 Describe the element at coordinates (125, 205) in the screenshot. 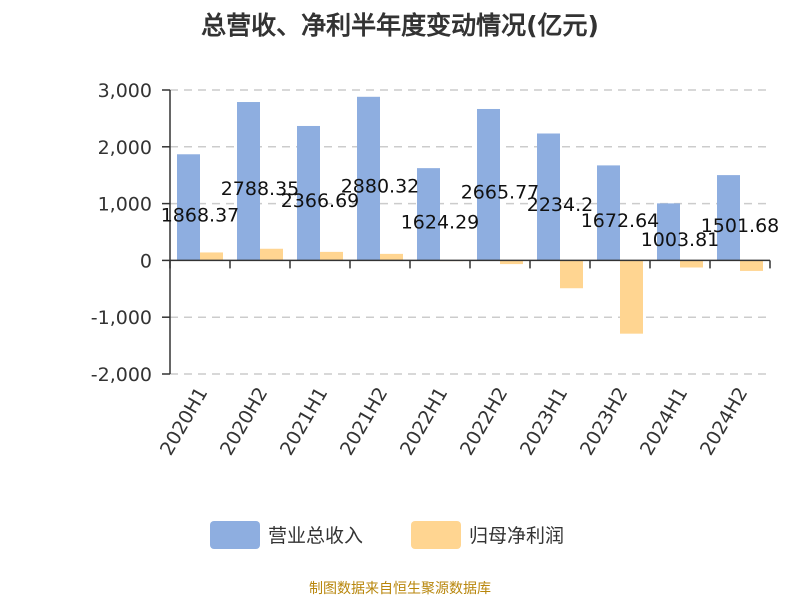

I see `y-tick-label: 1,000` at that location.